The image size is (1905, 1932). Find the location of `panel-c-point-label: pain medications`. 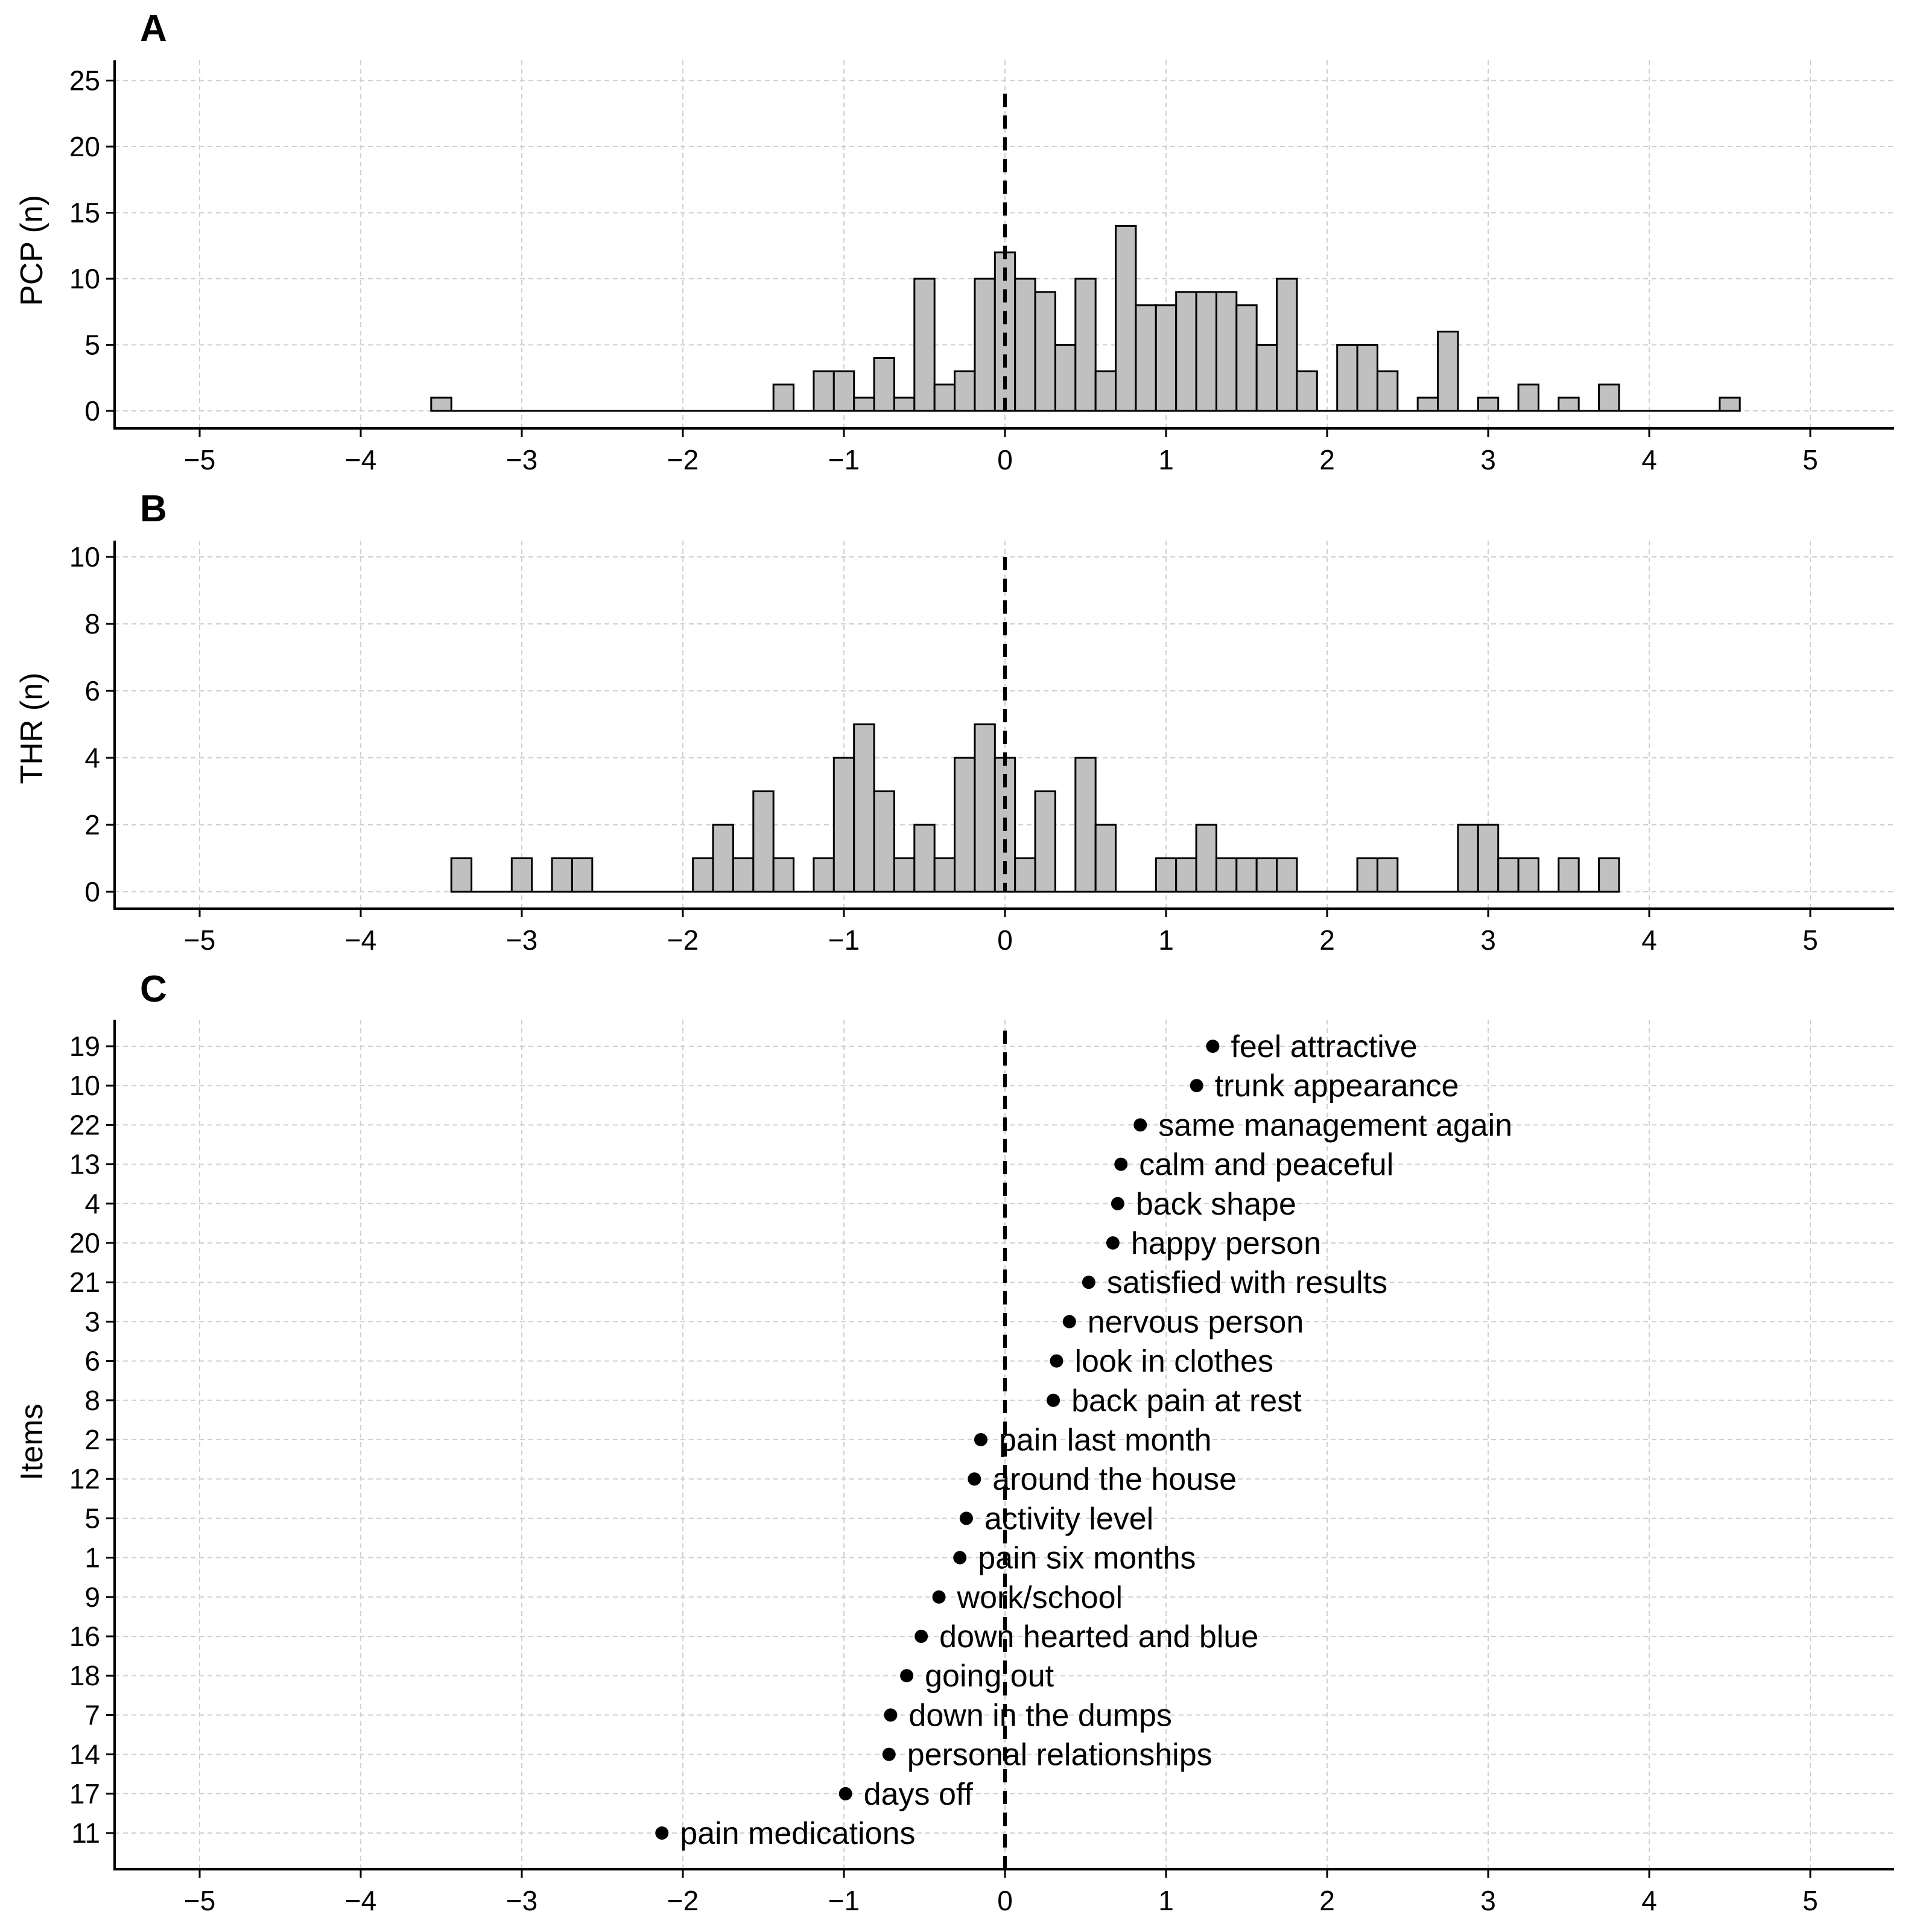

panel-c-point-label: pain medications is located at coordinates (797, 1834).